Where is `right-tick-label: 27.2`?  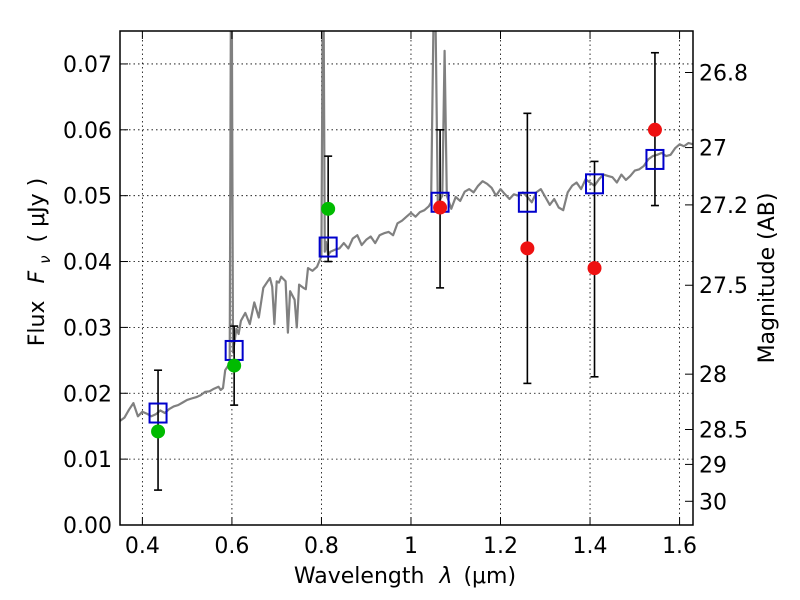 right-tick-label: 27.2 is located at coordinates (723, 206).